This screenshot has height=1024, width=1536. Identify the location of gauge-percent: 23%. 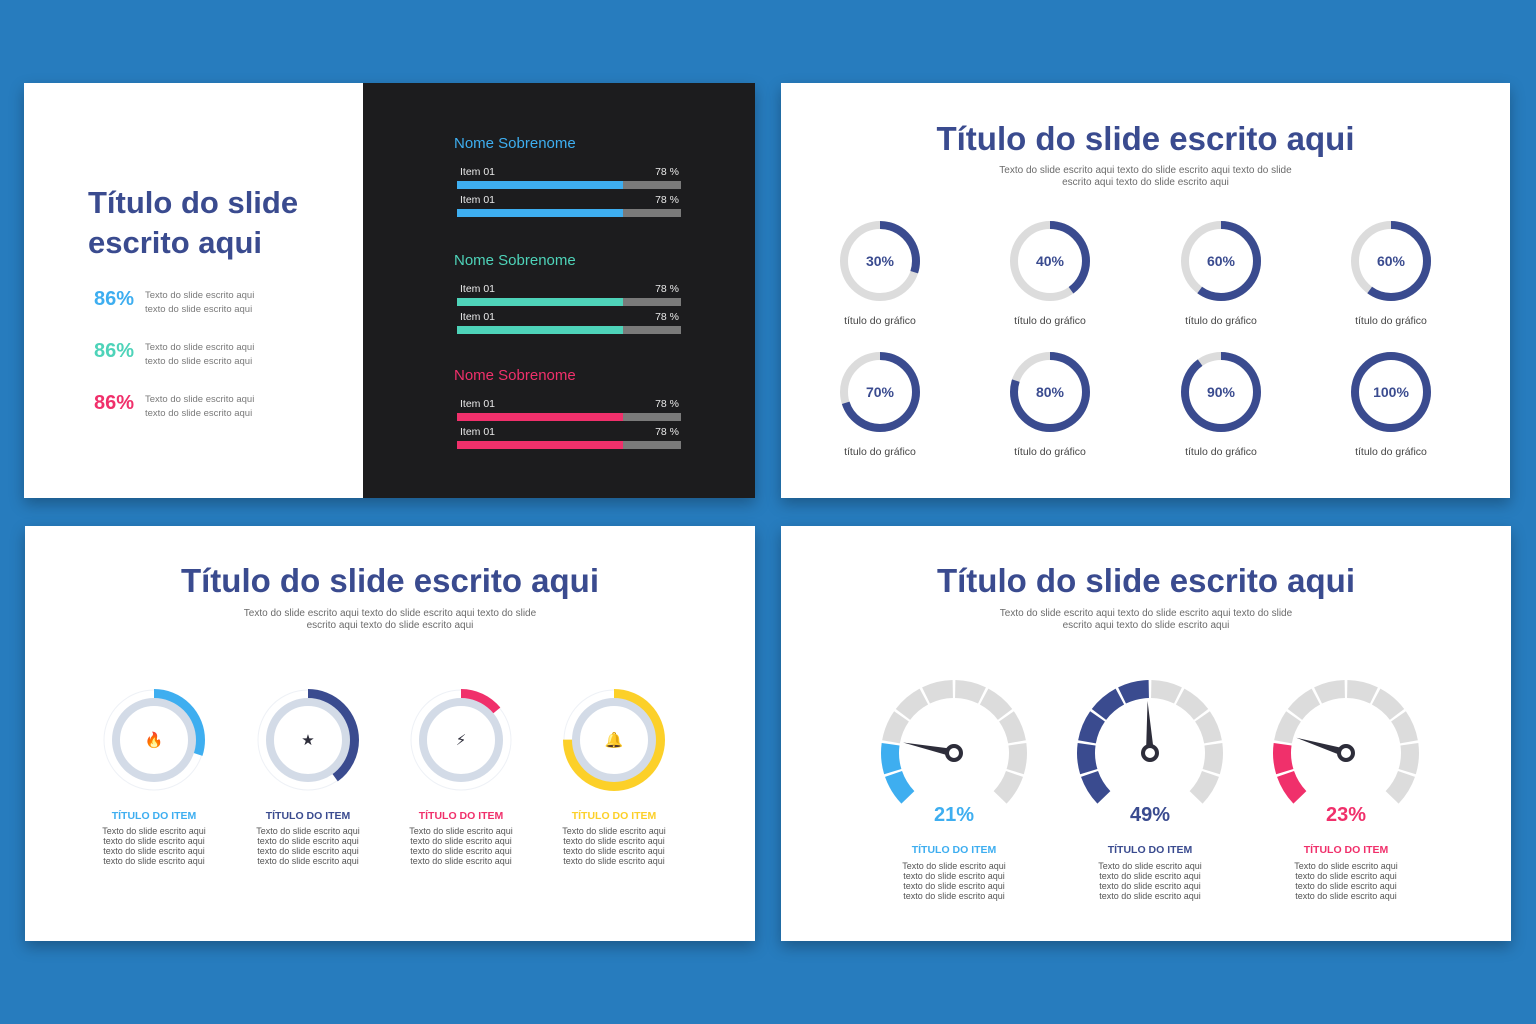
(1346, 815).